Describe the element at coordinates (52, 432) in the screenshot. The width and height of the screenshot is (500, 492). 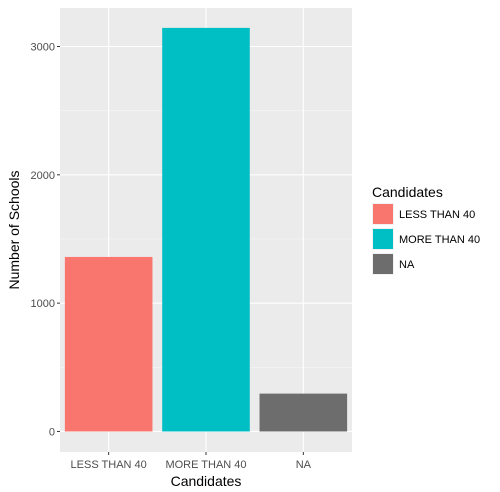
I see `y-tick-label: 0` at that location.